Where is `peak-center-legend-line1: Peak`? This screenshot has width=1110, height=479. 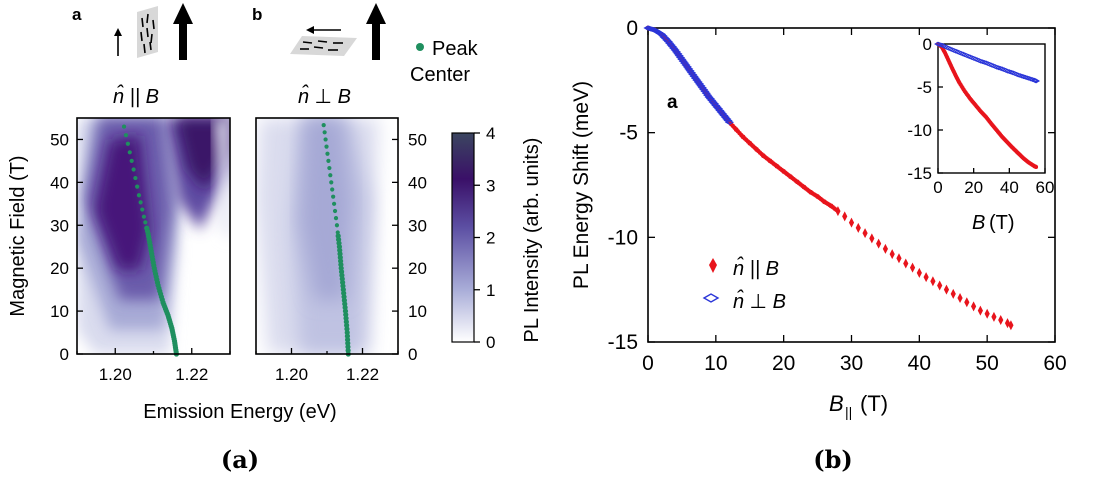 peak-center-legend-line1: Peak is located at coordinates (455, 49).